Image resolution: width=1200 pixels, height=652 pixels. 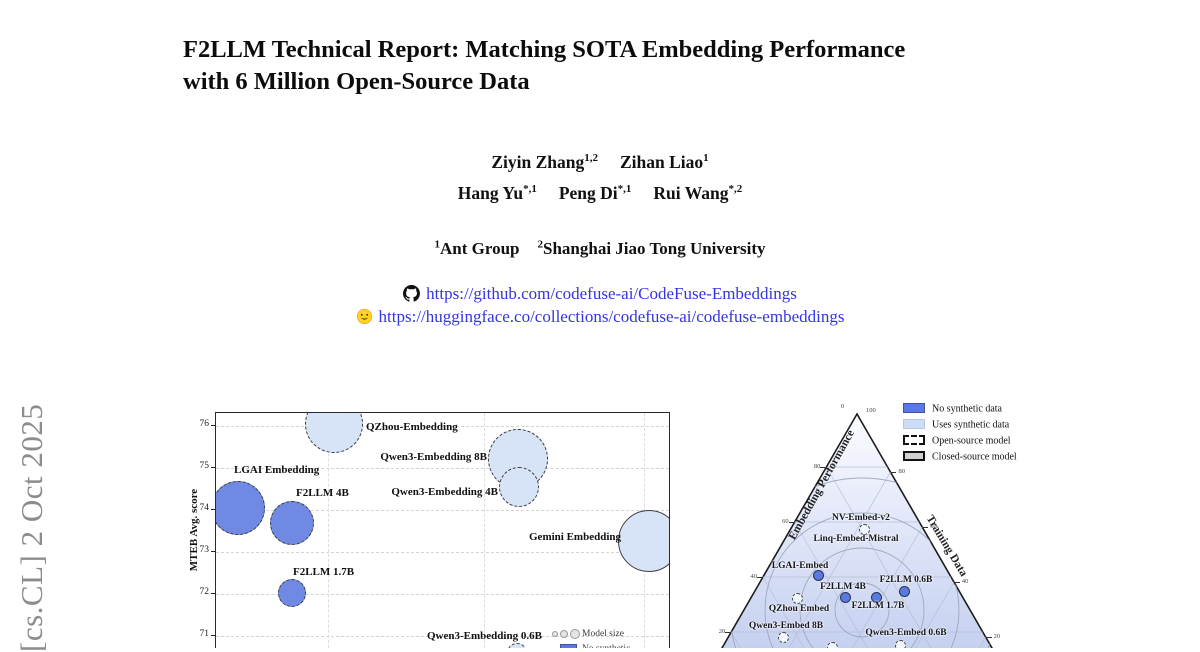 I want to click on legend-label: No synthetic data, so click(x=967, y=409).